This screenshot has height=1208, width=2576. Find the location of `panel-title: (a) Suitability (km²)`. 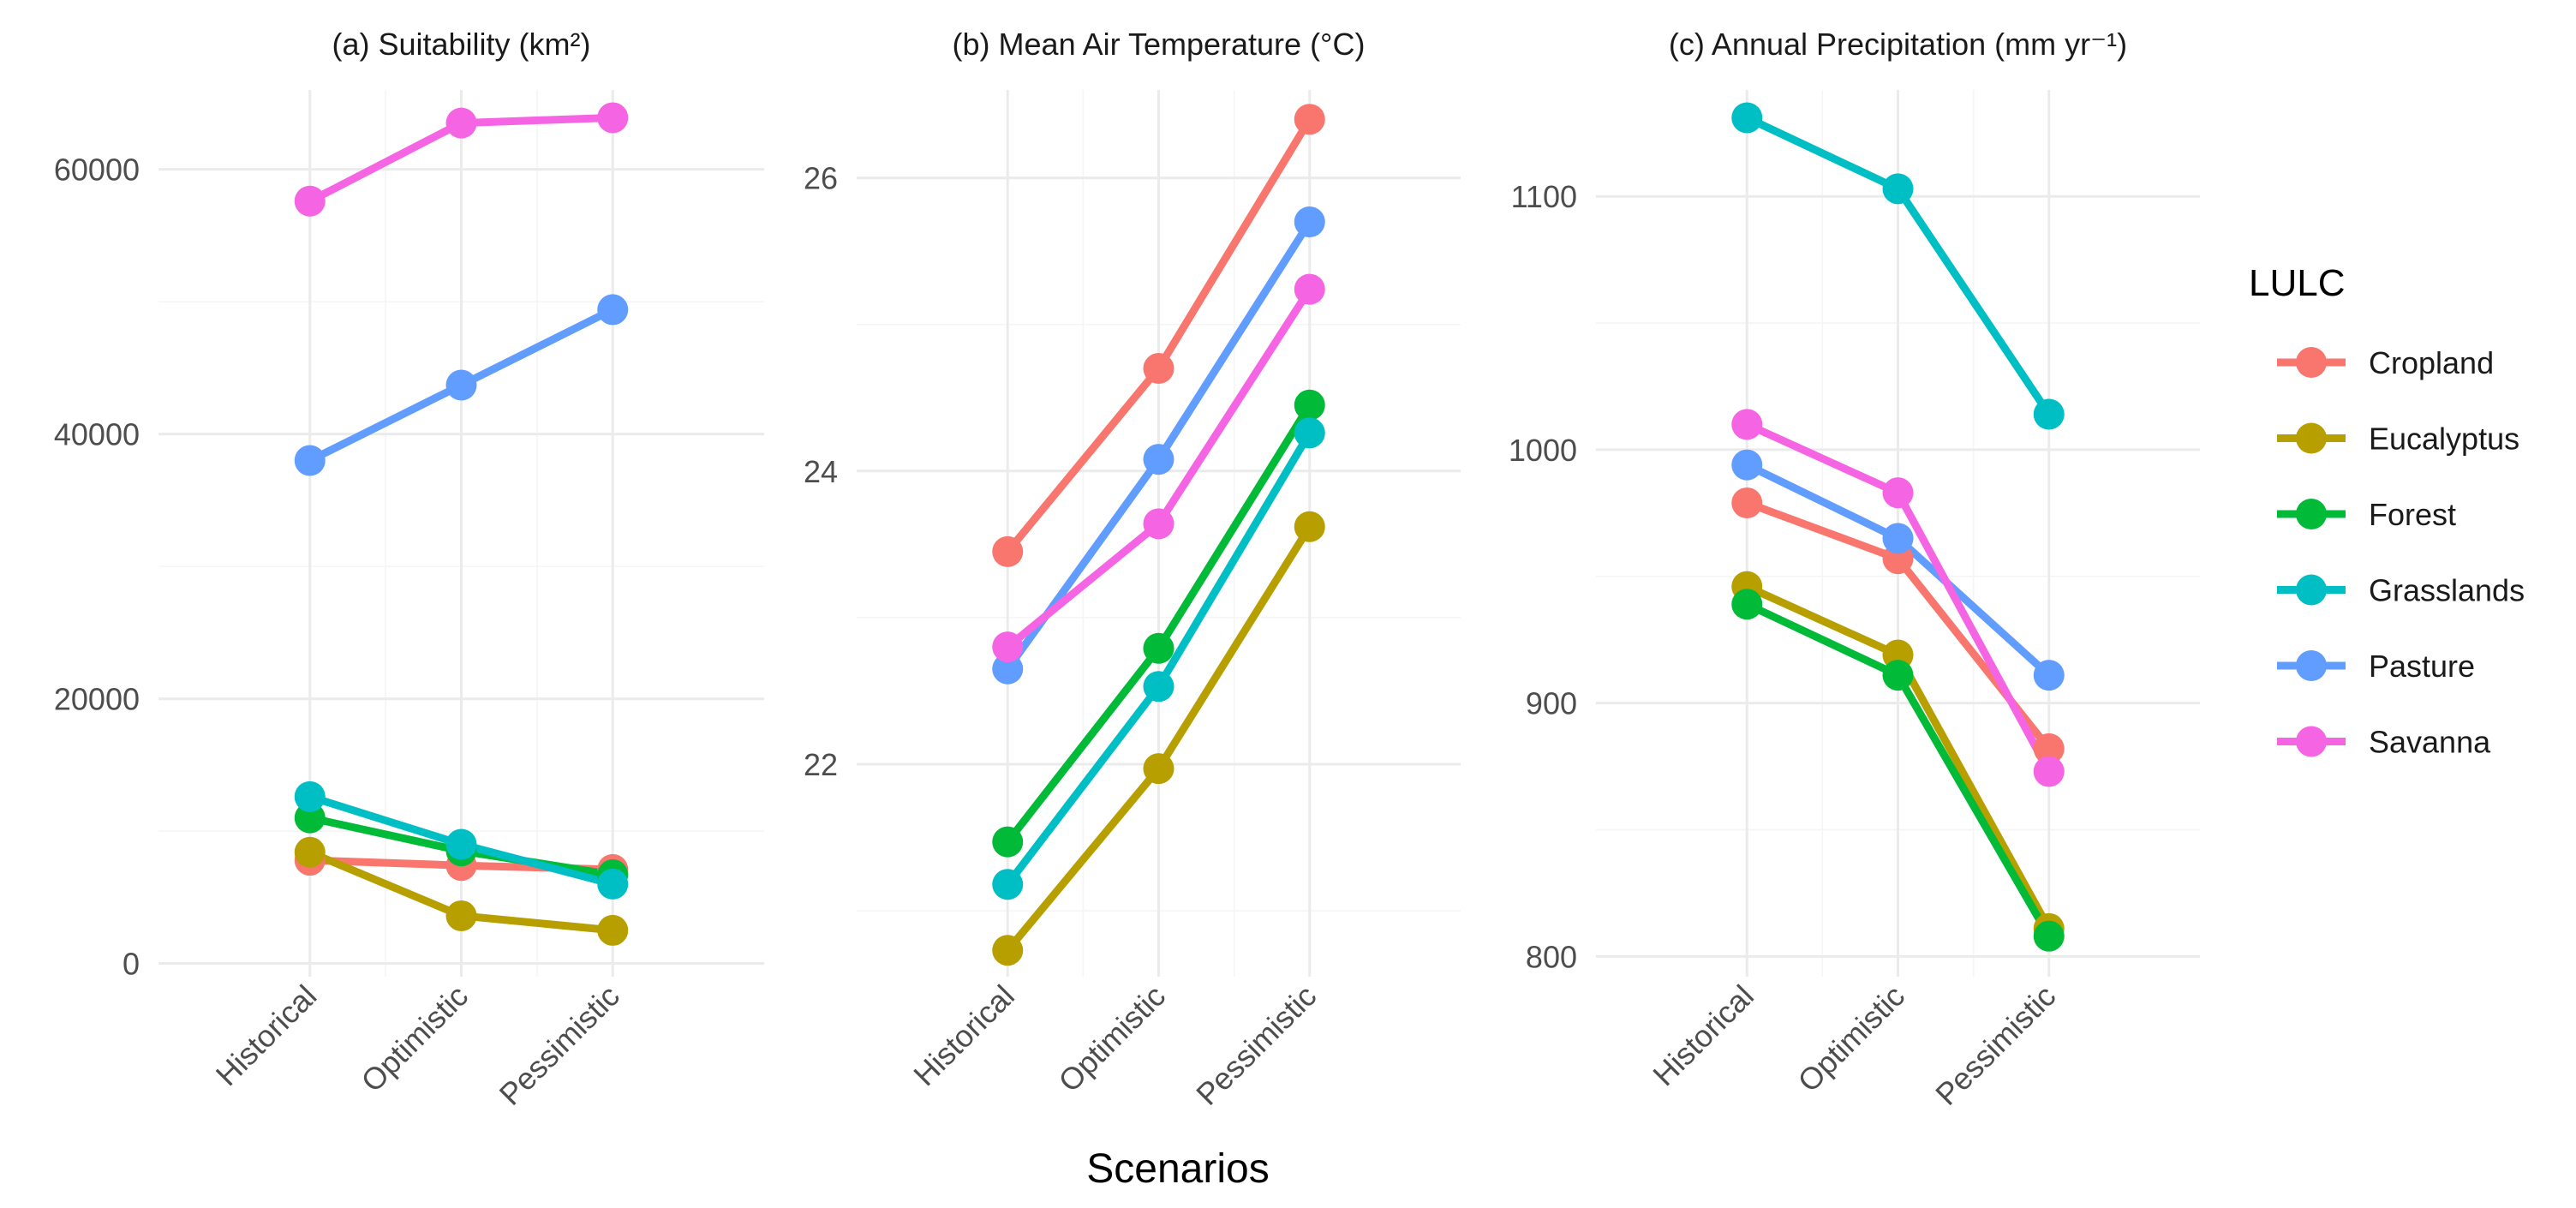

panel-title: (a) Suitability (km²) is located at coordinates (461, 44).